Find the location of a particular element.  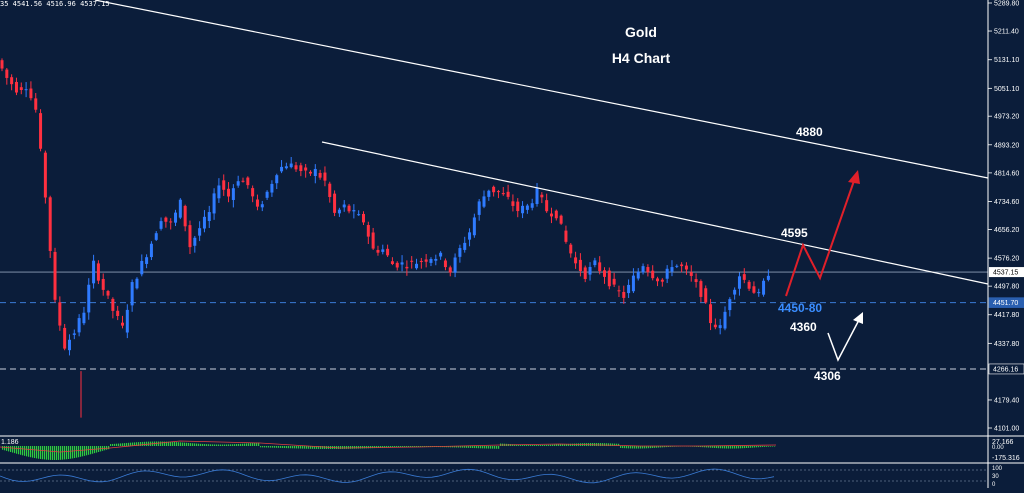

price-tick-label: 4337.80 is located at coordinates (1006, 344).